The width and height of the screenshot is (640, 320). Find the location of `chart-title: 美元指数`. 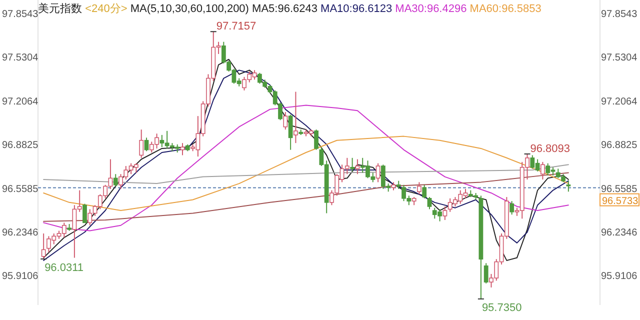

chart-title: 美元指数 is located at coordinates (62, 8).